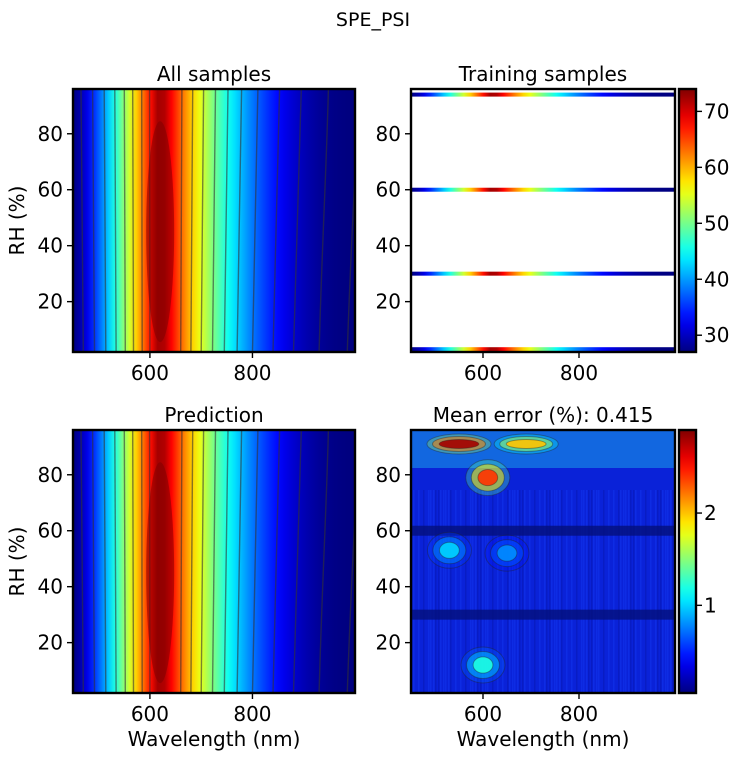 This screenshot has width=741, height=759. I want to click on colorbar-fill, so click(687, 220).